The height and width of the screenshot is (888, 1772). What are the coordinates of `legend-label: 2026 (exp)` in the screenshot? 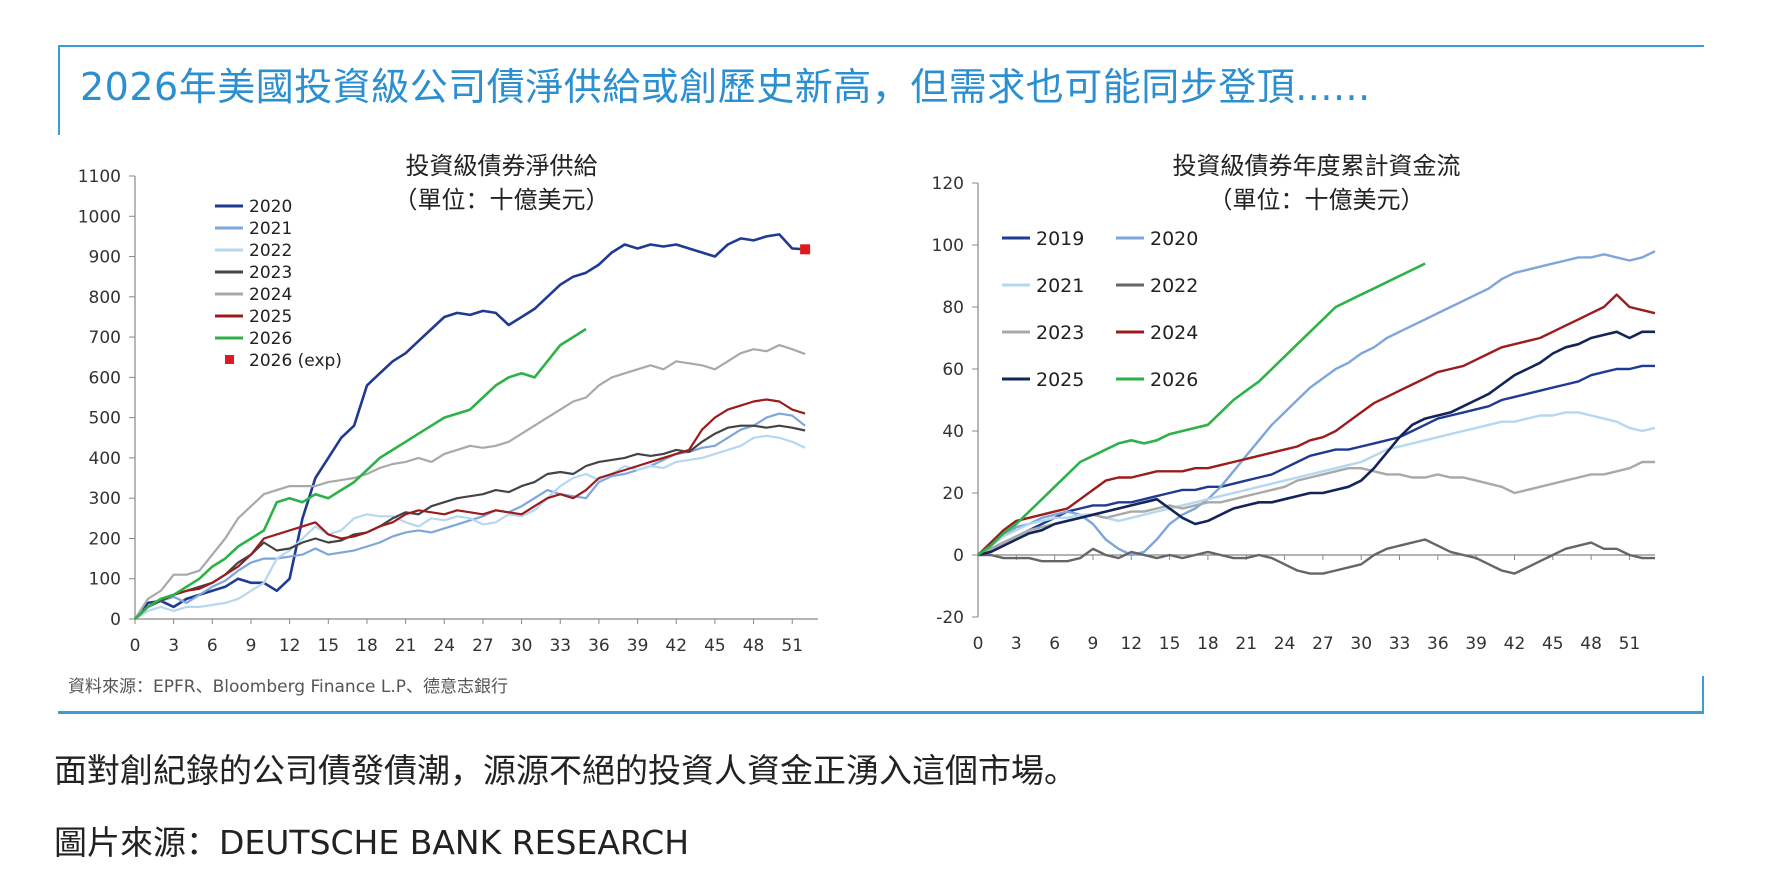 It's located at (295, 361).